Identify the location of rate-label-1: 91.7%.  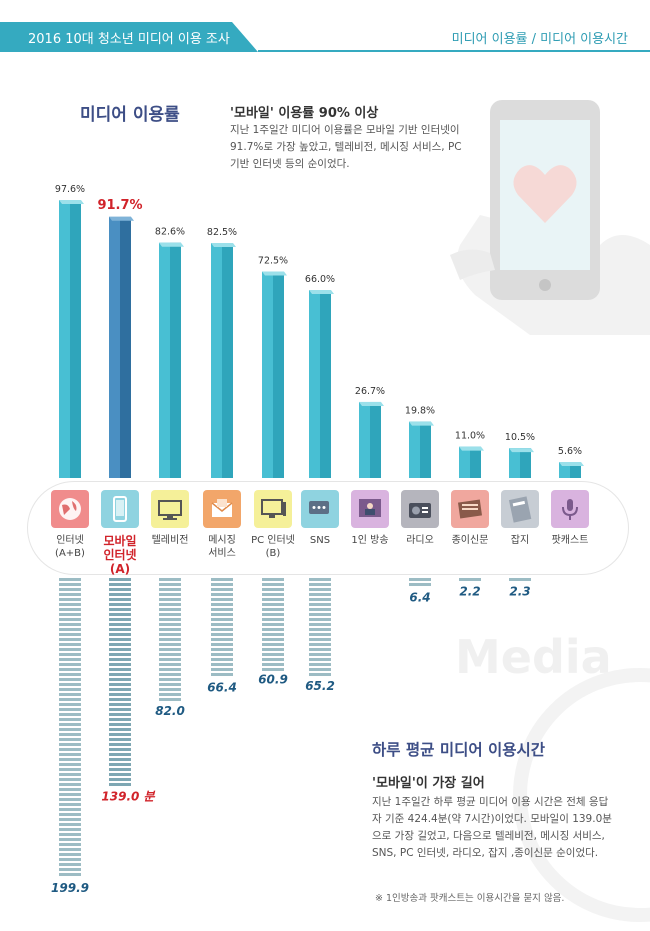
(119, 205).